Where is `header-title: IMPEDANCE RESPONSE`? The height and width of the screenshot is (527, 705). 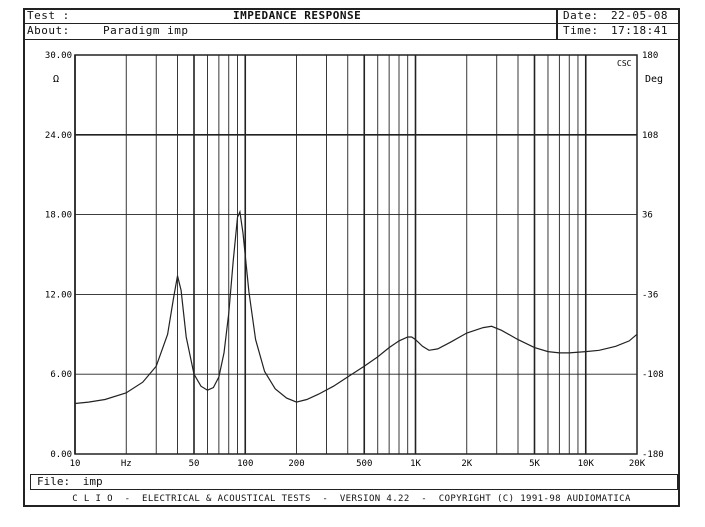 header-title: IMPEDANCE RESPONSE is located at coordinates (297, 15).